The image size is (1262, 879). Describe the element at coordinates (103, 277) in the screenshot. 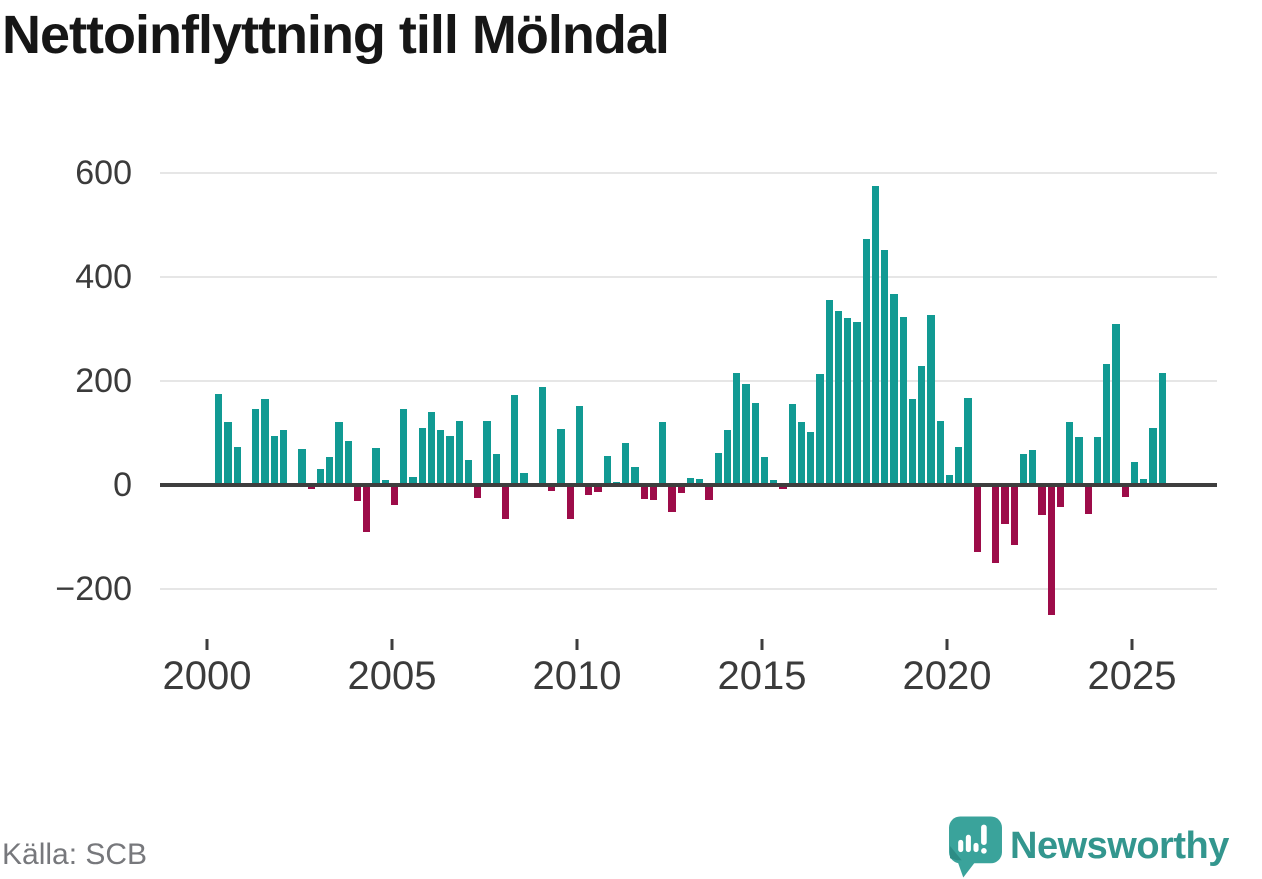

I see `y-axis-label-400: 400` at that location.